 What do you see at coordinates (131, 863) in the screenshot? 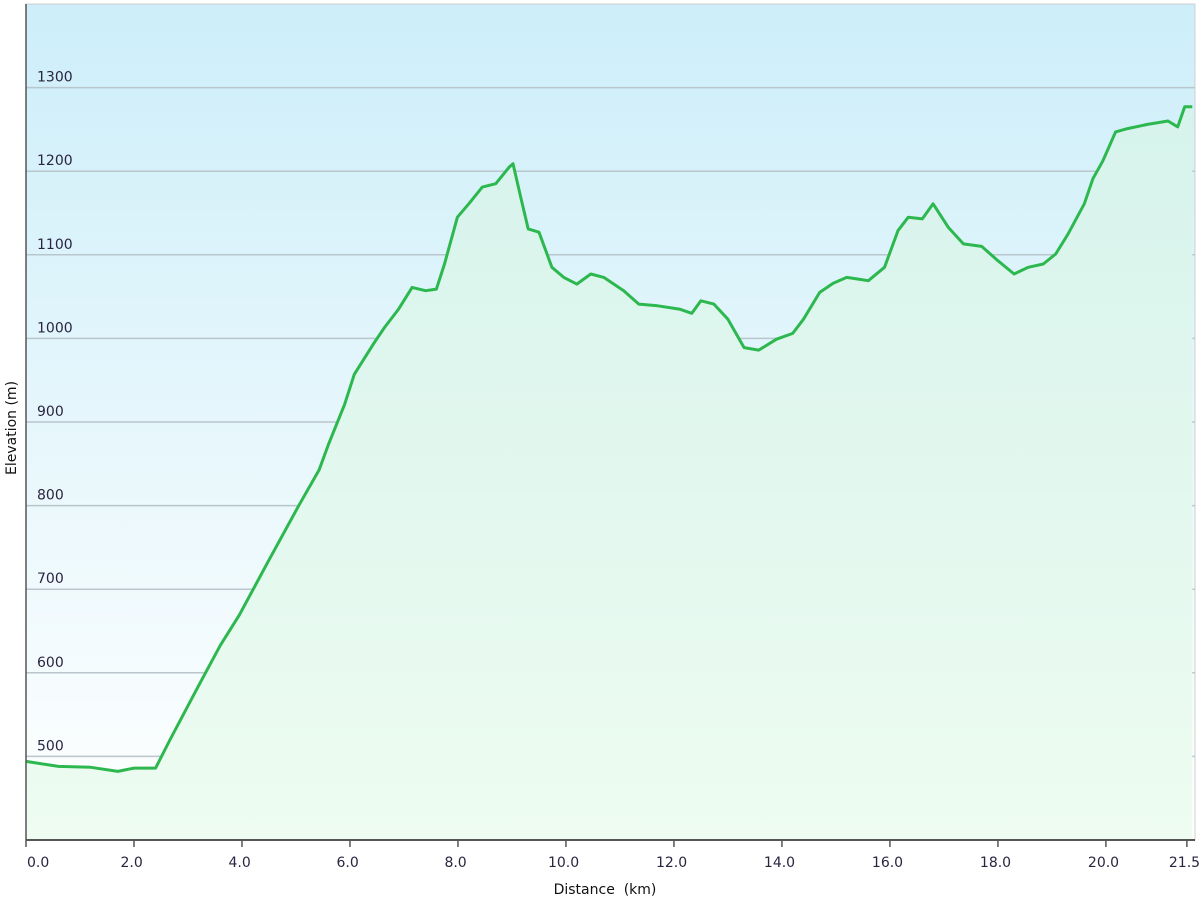
I see `x-tick-label: 2.0` at bounding box center [131, 863].